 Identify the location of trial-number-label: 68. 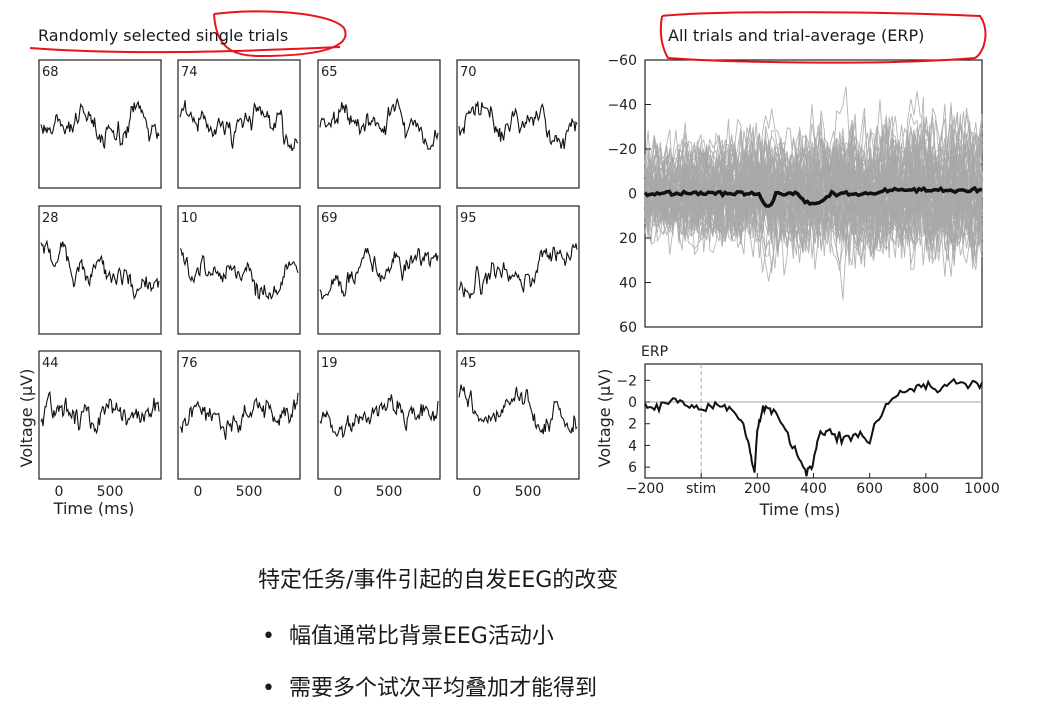
(50, 72).